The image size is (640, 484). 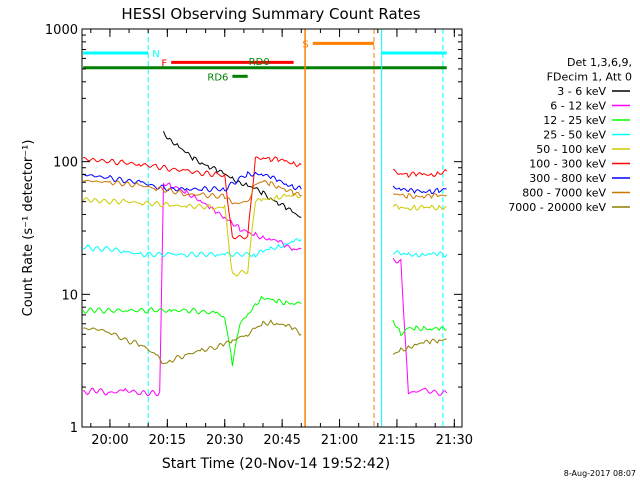 I want to click on legend-header: Det 1,3,6,9,, so click(x=599, y=62).